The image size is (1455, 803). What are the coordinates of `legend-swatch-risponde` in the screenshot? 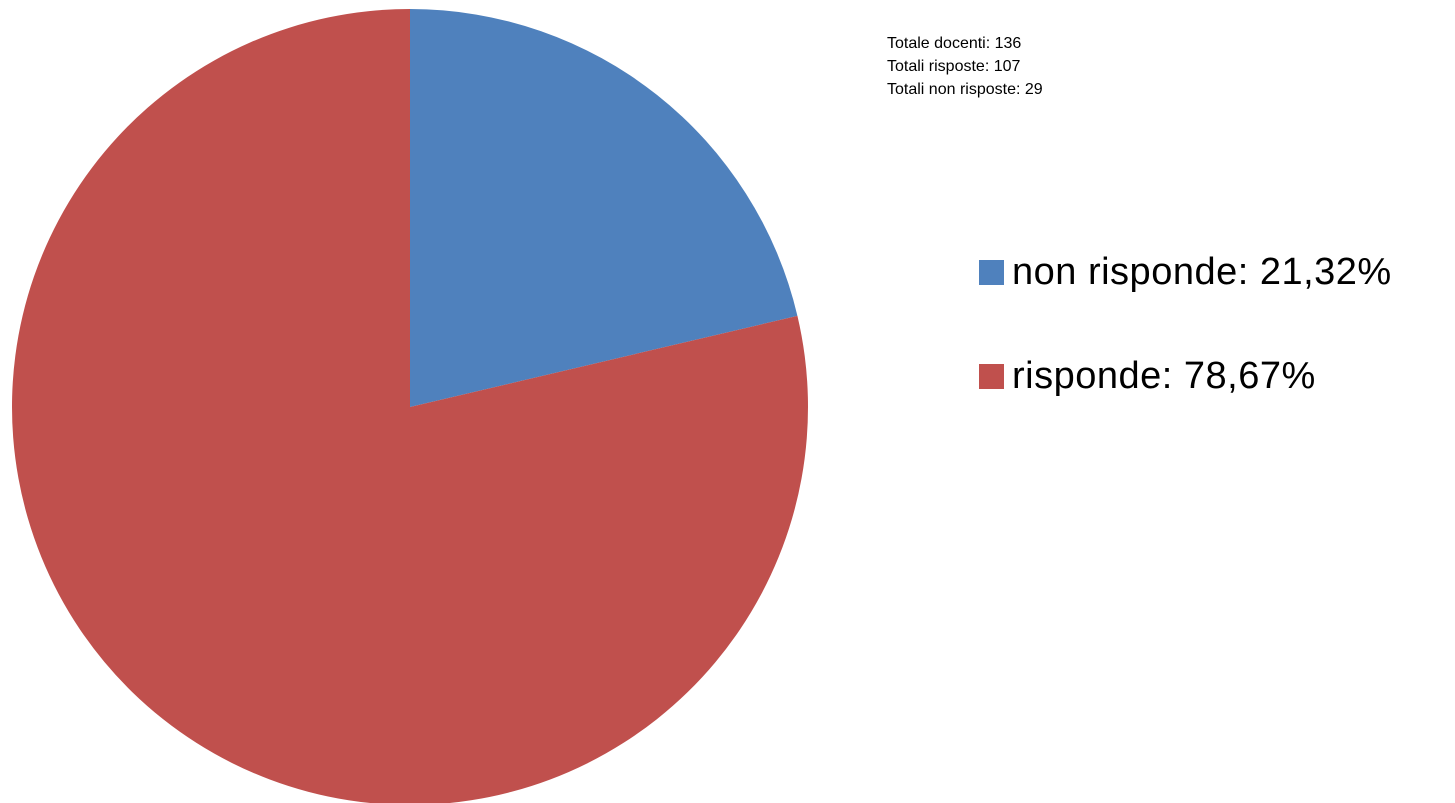 It's located at (991, 376).